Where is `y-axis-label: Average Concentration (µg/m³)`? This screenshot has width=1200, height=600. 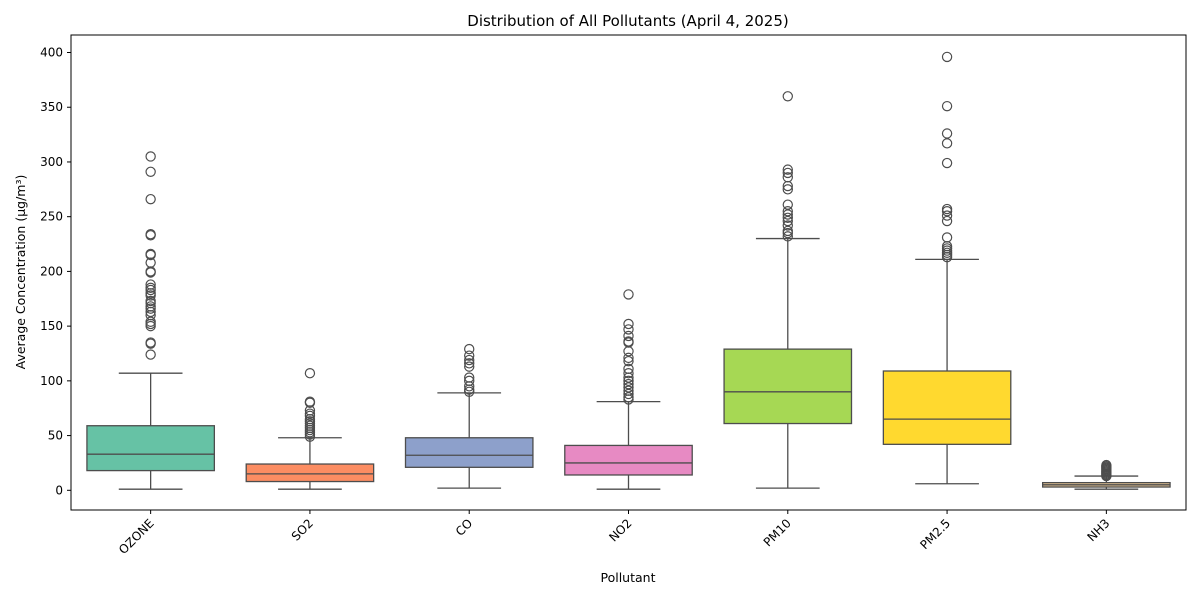 y-axis-label: Average Concentration (µg/m³) is located at coordinates (20, 272).